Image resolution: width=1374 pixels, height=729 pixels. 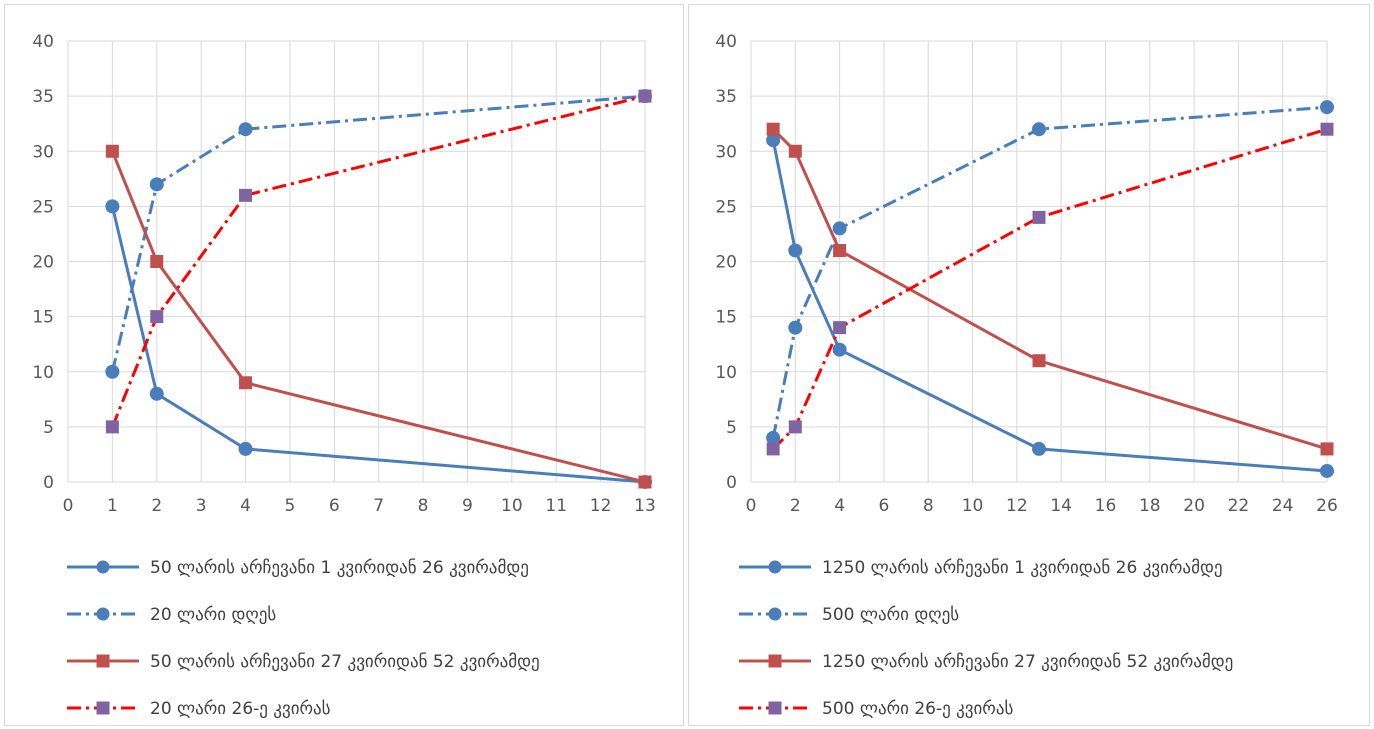 What do you see at coordinates (1327, 506) in the screenshot?
I see `x-tick-label: 26` at bounding box center [1327, 506].